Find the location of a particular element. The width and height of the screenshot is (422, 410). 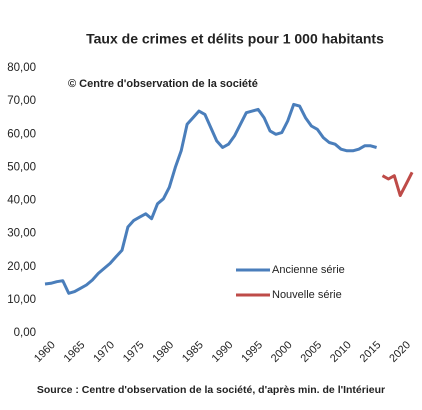

y-tick-label: 20,00 is located at coordinates (21, 267).